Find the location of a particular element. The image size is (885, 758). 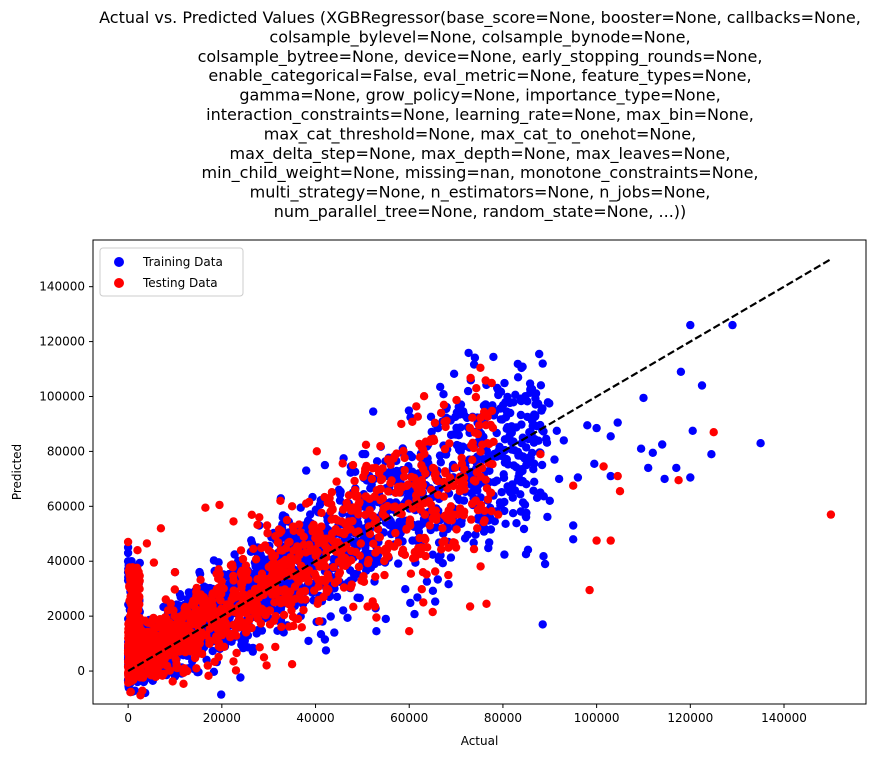

x-axis-label: Actual is located at coordinates (480, 741).